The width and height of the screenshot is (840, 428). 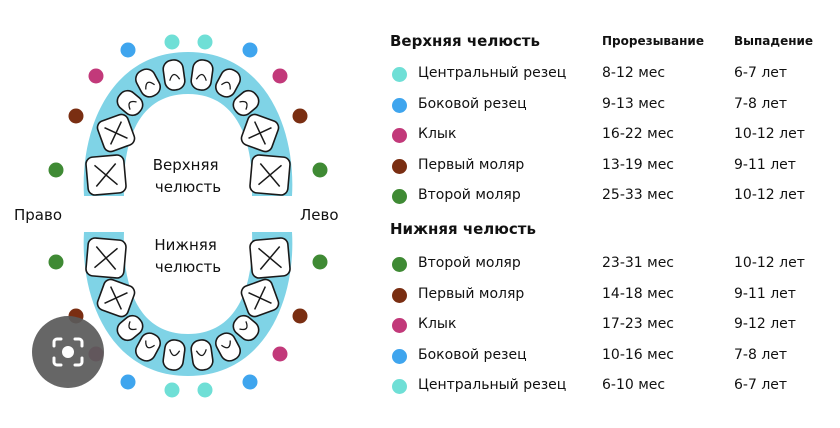 I want to click on upper-jaw-row: Первый моляр 13-19 мес 9-11 лет, so click(x=608, y=167).